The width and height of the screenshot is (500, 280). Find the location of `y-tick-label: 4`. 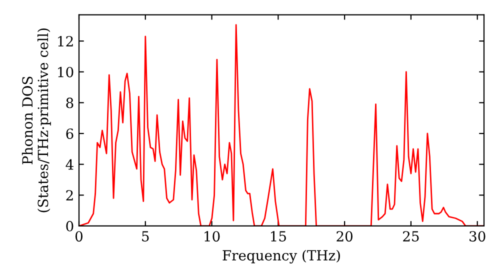

y-tick-label: 4 is located at coordinates (70, 164).